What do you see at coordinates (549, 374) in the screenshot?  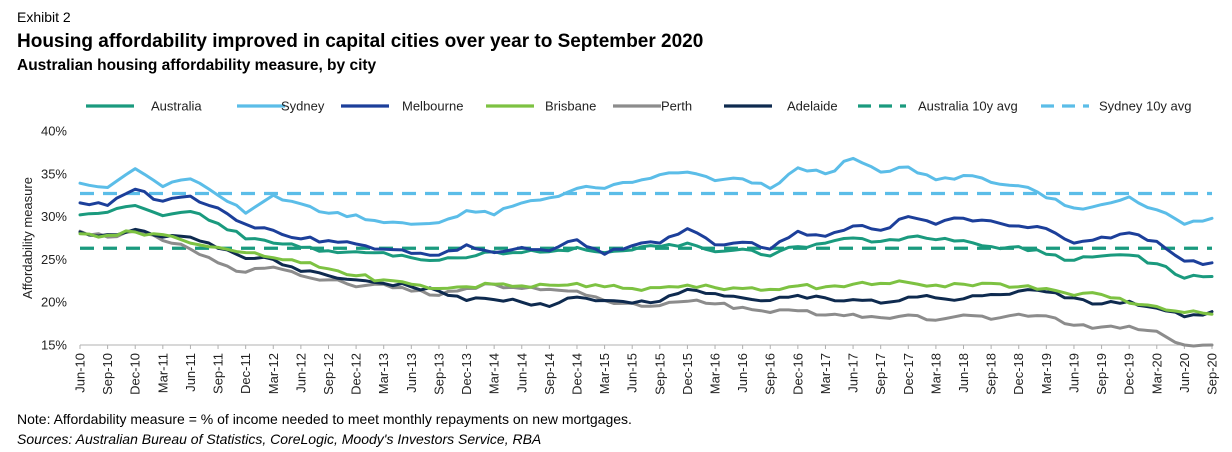 I see `x-tick-label: Sep-14` at bounding box center [549, 374].